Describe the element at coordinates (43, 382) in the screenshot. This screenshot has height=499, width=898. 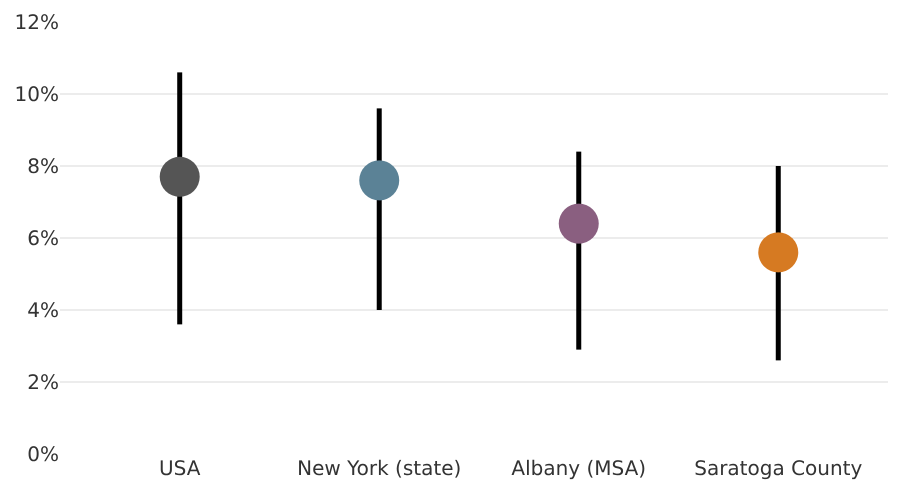
I see `y-tick-label: 2%` at that location.